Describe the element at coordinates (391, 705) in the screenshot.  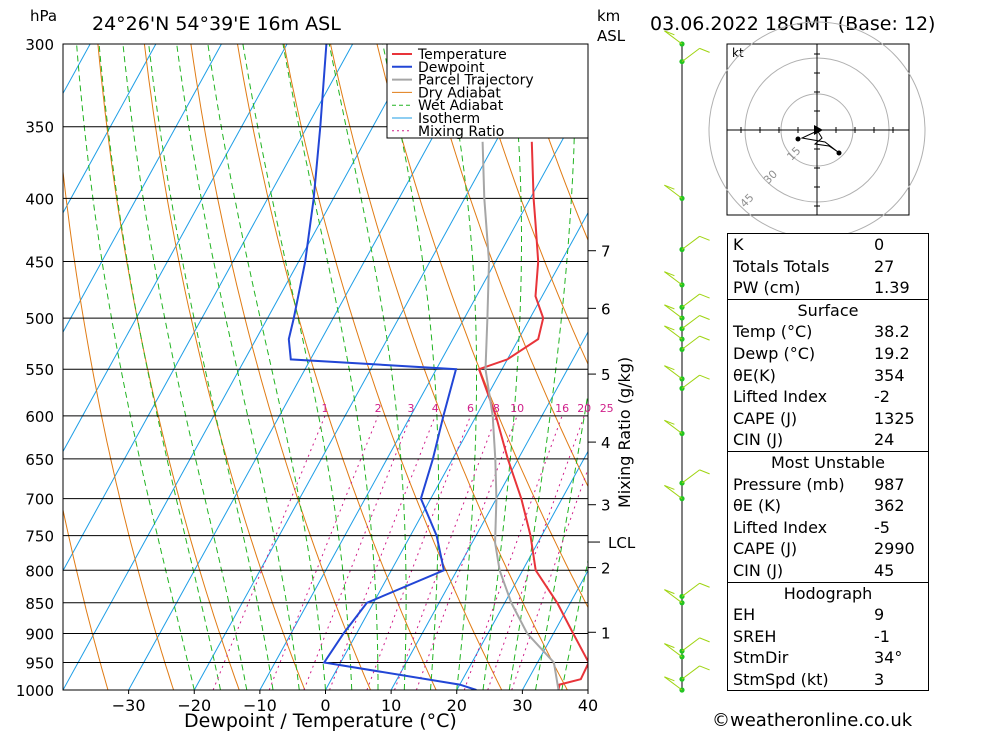
I see `x-tick-label: 10` at that location.